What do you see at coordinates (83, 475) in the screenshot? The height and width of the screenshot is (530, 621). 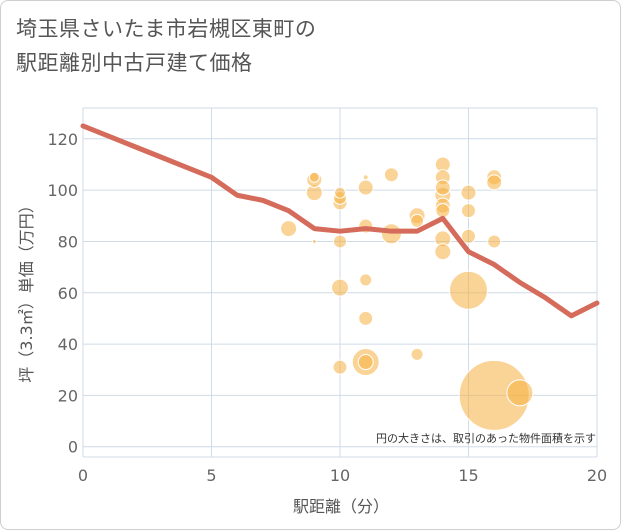 I see `x-tick-label: 0` at bounding box center [83, 475].